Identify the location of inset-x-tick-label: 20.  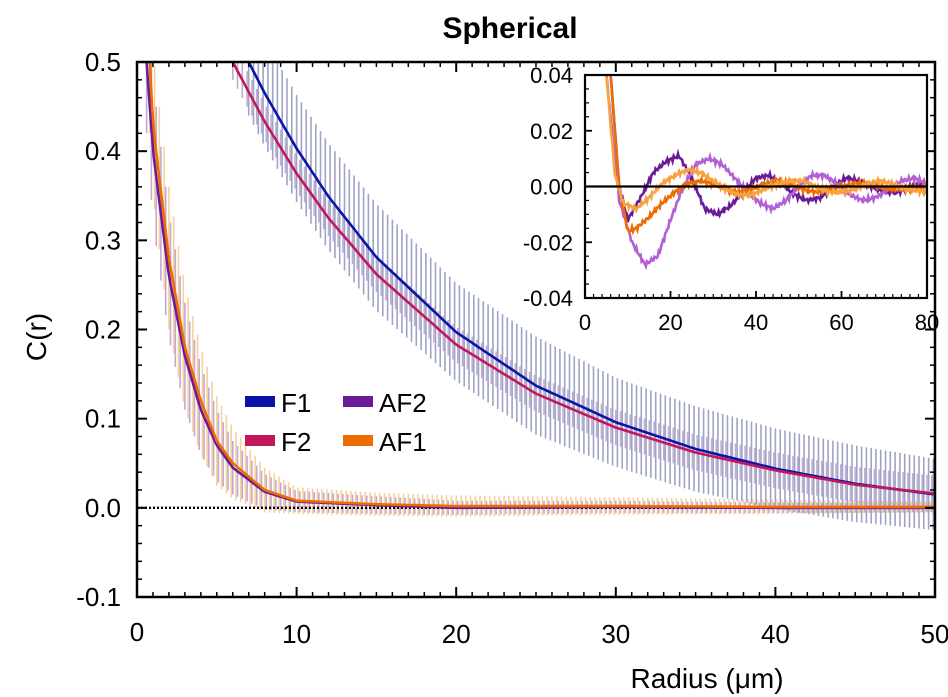
(670, 322).